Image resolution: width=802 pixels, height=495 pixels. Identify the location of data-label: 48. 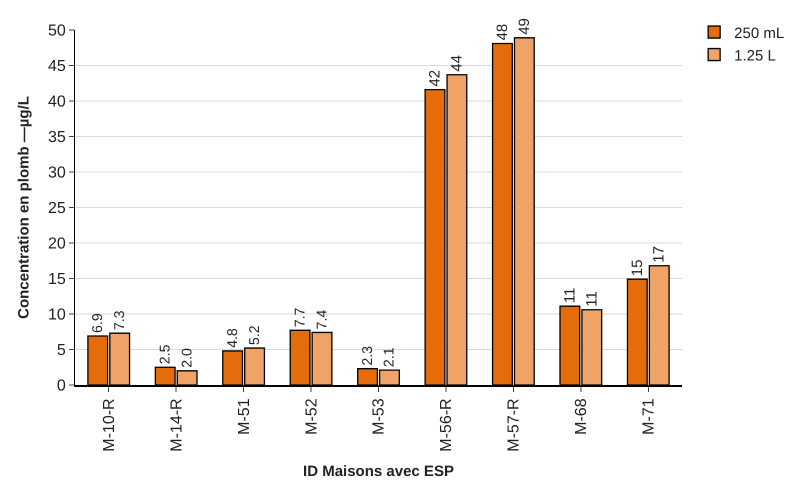
(502, 32).